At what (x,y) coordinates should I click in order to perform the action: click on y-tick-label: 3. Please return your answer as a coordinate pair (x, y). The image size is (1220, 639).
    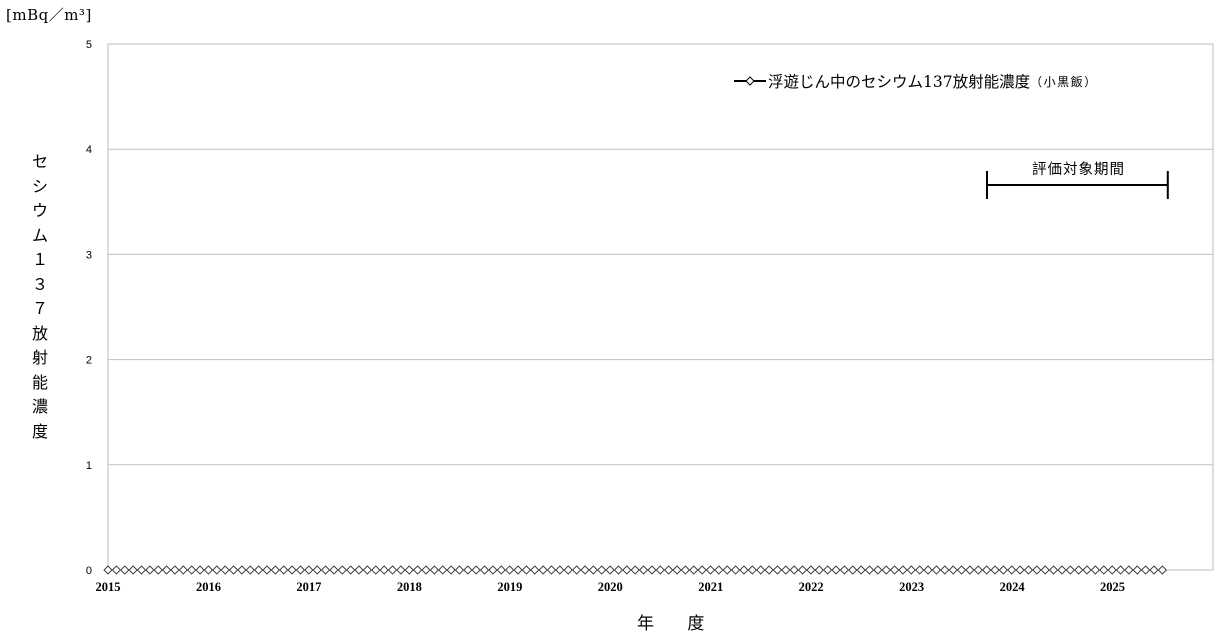
    Looking at the image, I should click on (89, 255).